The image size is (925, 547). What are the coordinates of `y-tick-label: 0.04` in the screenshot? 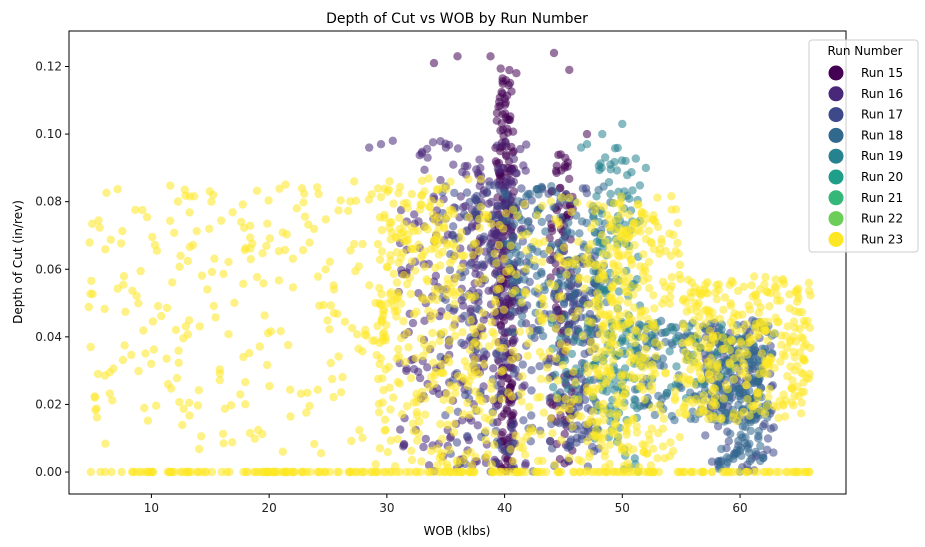 It's located at (48, 337).